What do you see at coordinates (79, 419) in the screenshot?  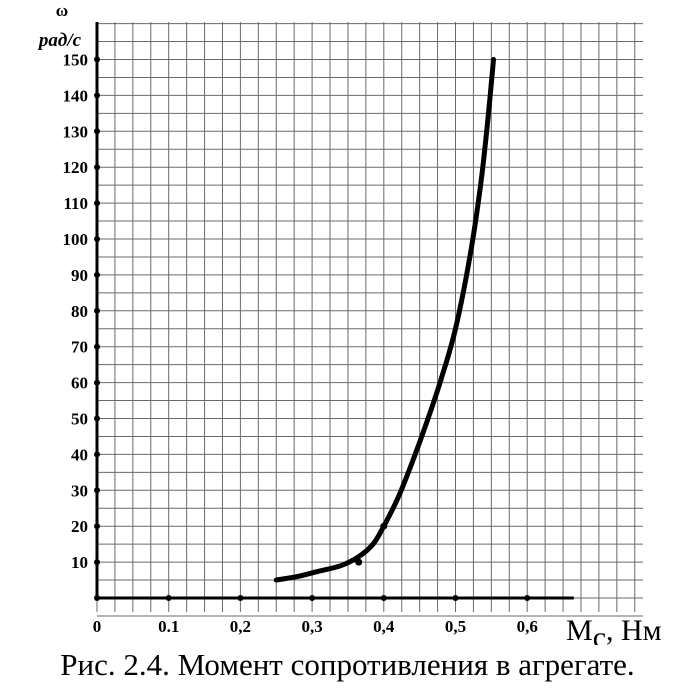 I see `y-tick-label: 50` at bounding box center [79, 419].